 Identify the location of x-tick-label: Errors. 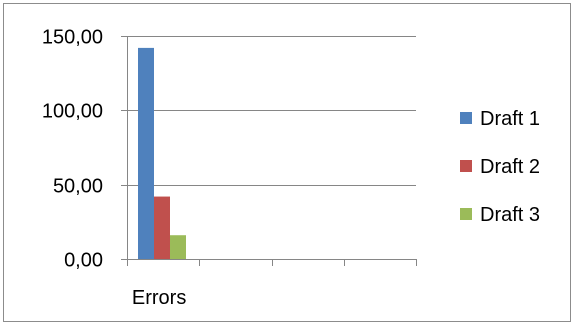
(159, 298).